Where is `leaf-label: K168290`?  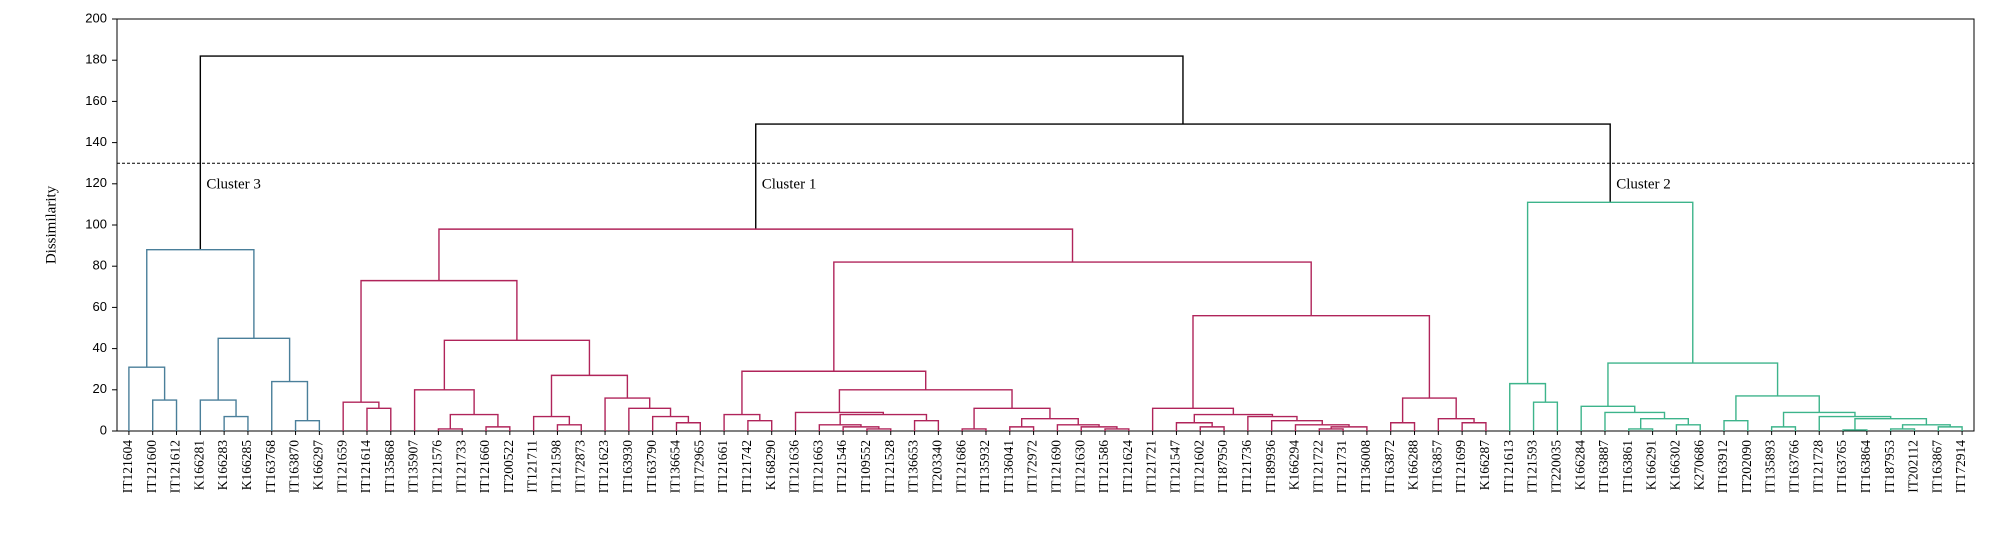
leaf-label: K168290 is located at coordinates (770, 465).